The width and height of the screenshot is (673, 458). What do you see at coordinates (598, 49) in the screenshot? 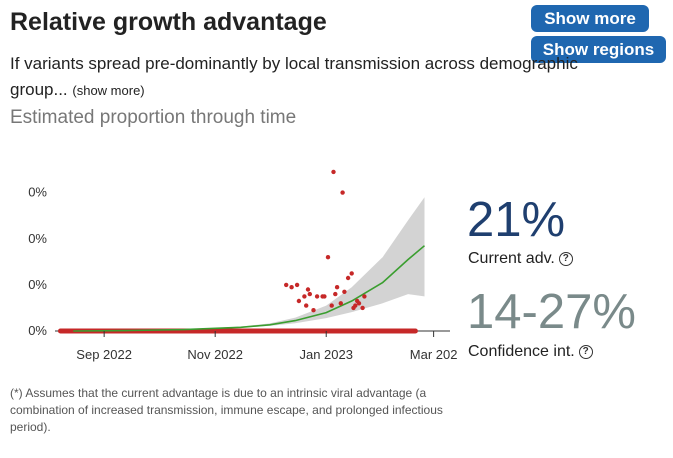
I see `show-regions-button: Show regions` at bounding box center [598, 49].